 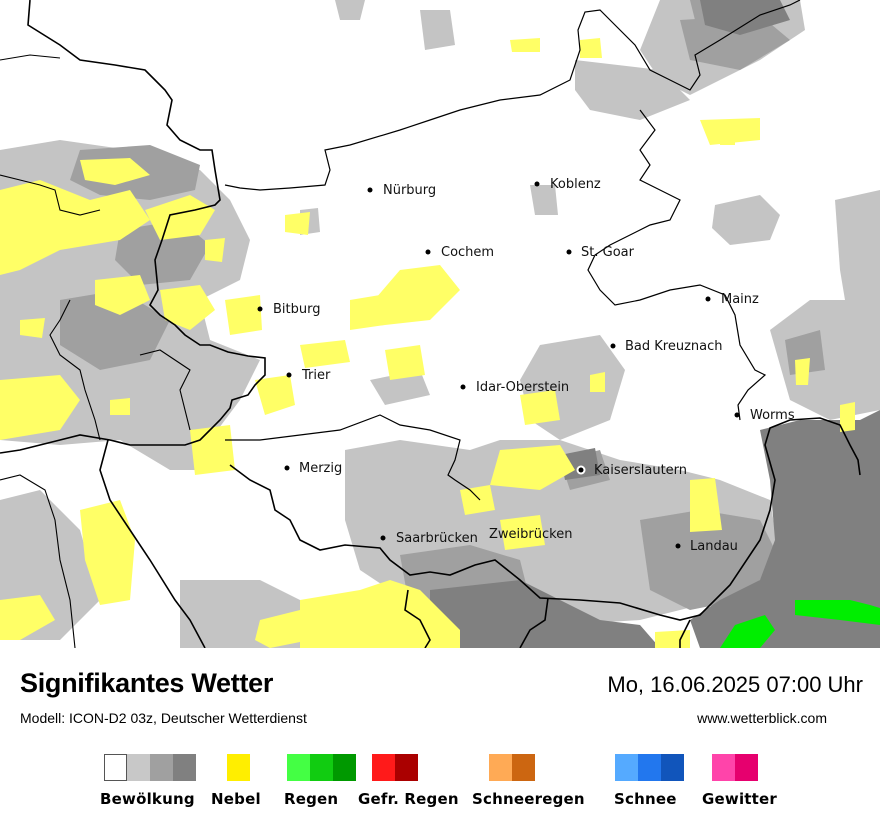 I want to click on city-st-goar: St. Goar, so click(x=600, y=252).